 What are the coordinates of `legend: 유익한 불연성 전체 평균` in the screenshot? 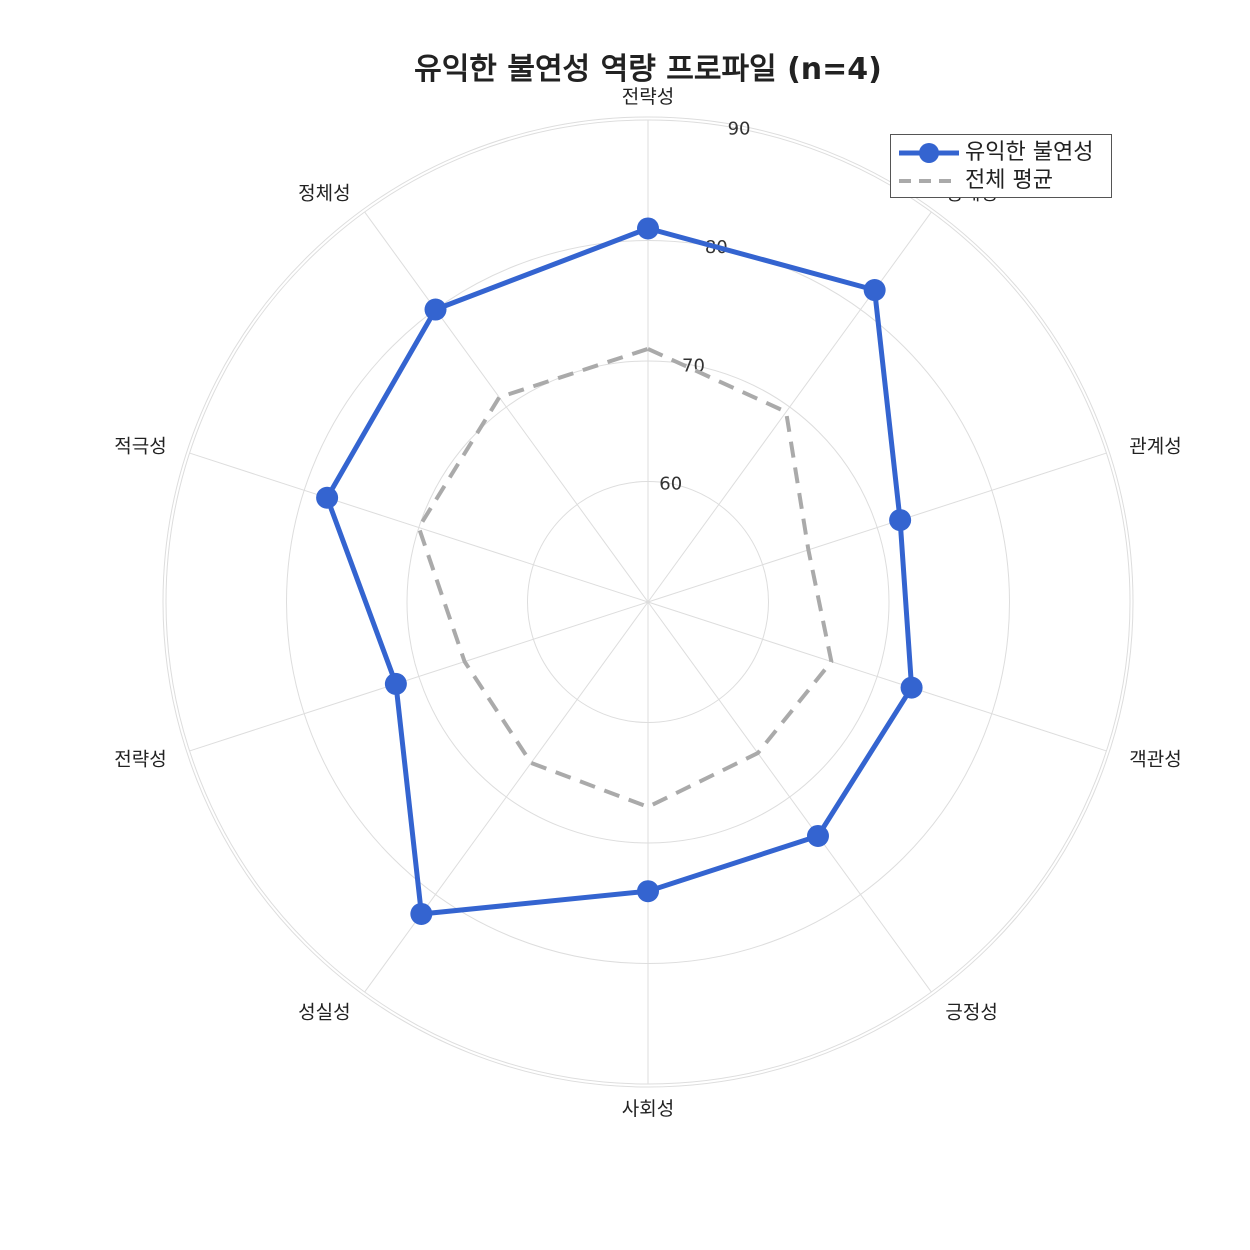 It's located at (1001, 166).